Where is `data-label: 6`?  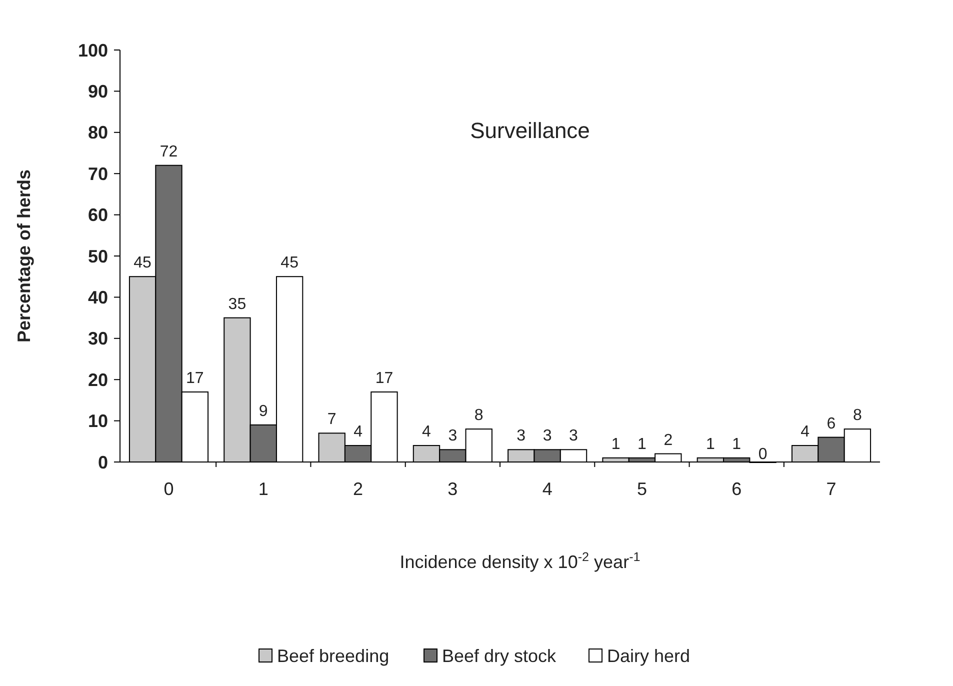 data-label: 6 is located at coordinates (831, 423).